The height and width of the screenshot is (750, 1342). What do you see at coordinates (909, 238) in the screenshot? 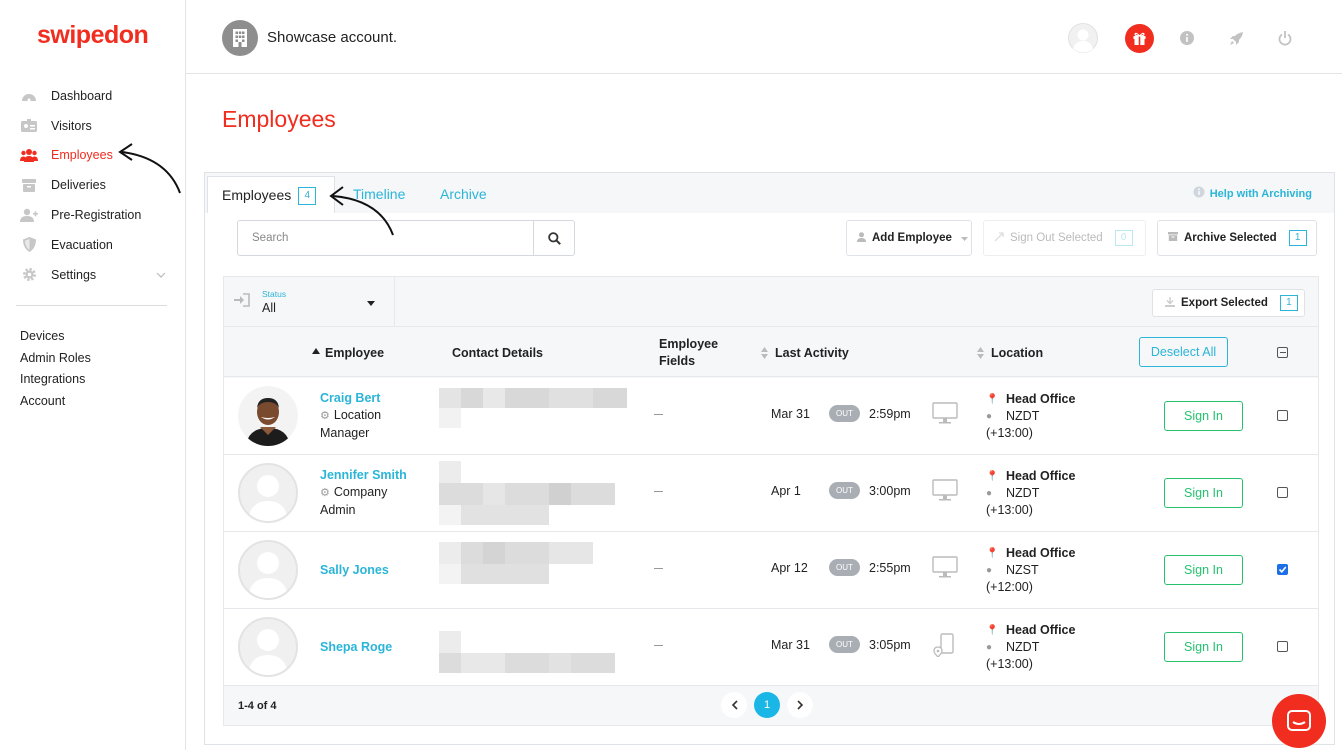
I see `add-employee-button: Add Employee` at bounding box center [909, 238].